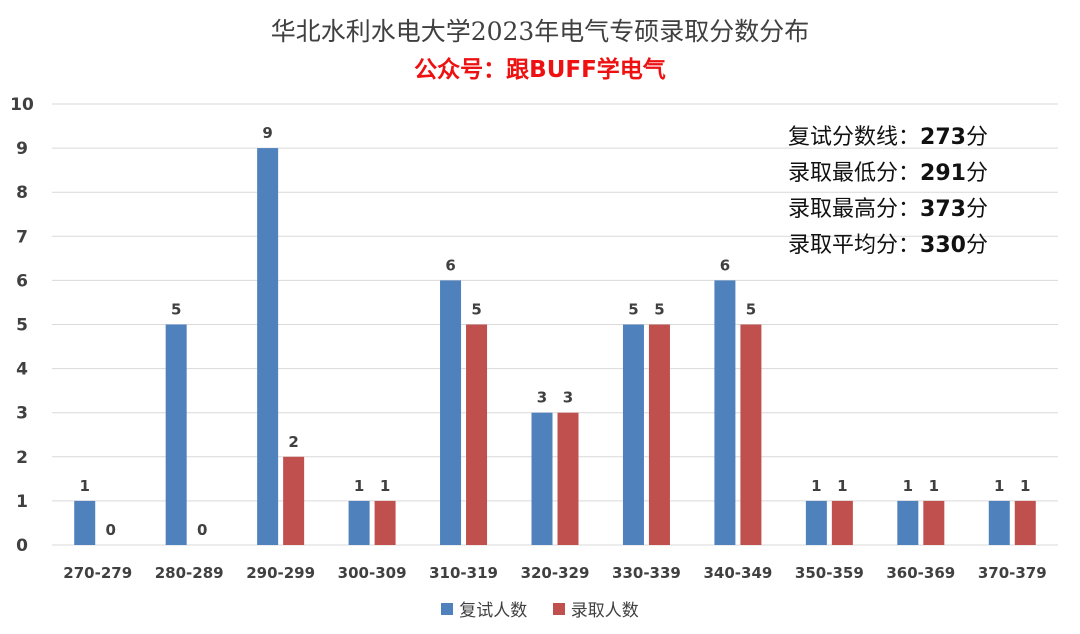  Describe the element at coordinates (22, 193) in the screenshot. I see `y-tick-label: 8` at that location.